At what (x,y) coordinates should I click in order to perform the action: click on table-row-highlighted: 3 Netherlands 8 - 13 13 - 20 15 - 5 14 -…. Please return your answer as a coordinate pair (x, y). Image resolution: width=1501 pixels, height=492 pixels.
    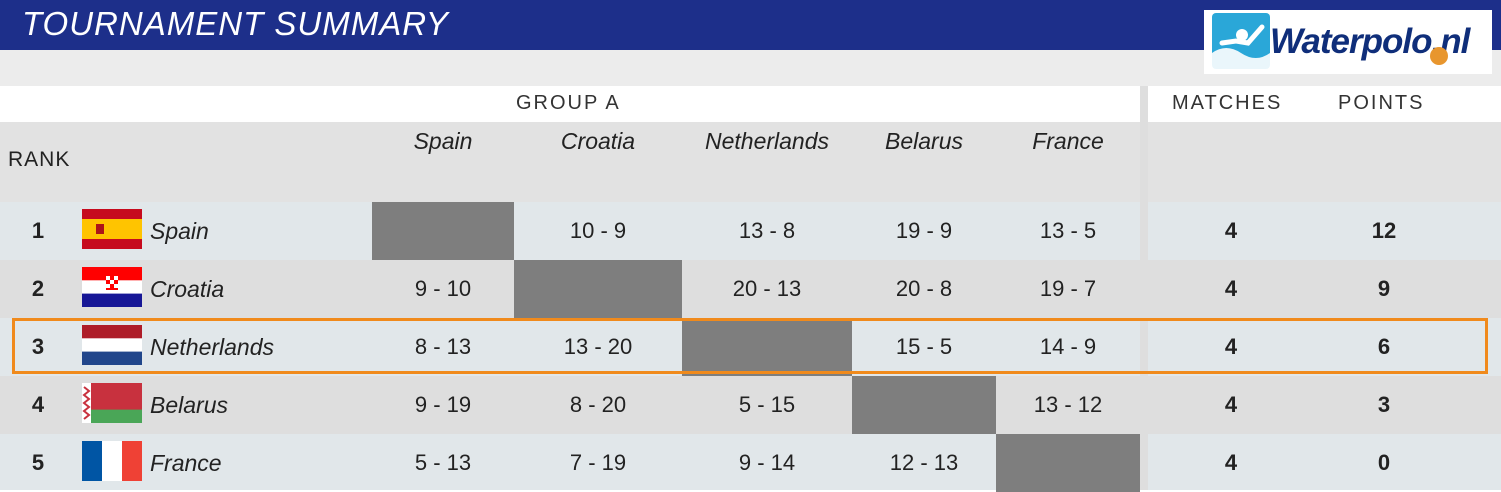
    Looking at the image, I should click on (750, 347).